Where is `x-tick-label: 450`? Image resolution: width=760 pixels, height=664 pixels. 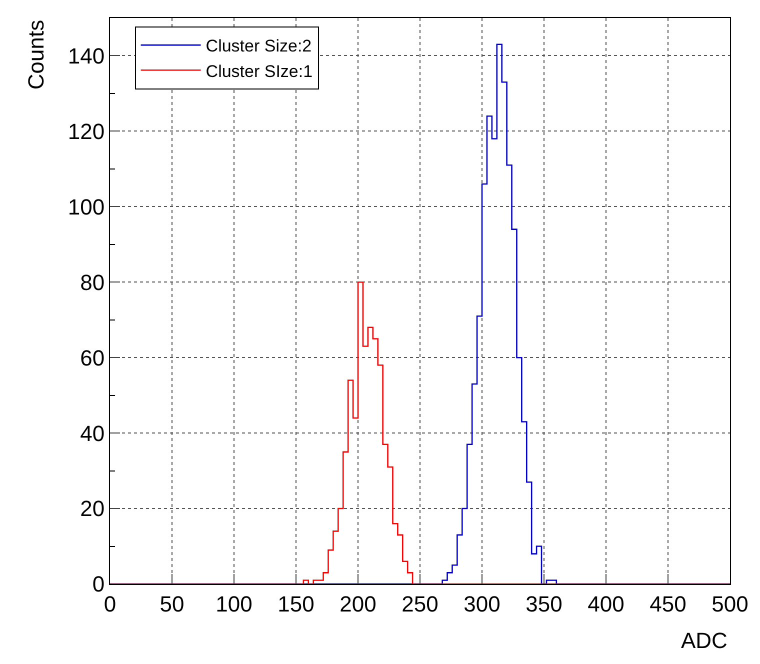
x-tick-label: 450 is located at coordinates (668, 603).